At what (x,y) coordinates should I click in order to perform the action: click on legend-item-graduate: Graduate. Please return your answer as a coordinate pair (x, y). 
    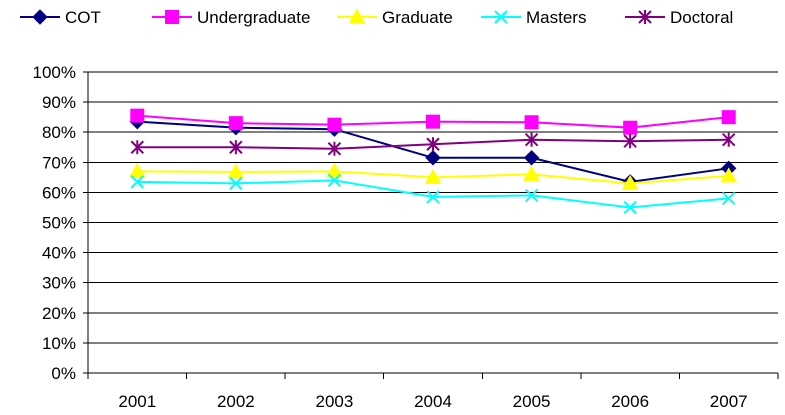
    Looking at the image, I should click on (395, 17).